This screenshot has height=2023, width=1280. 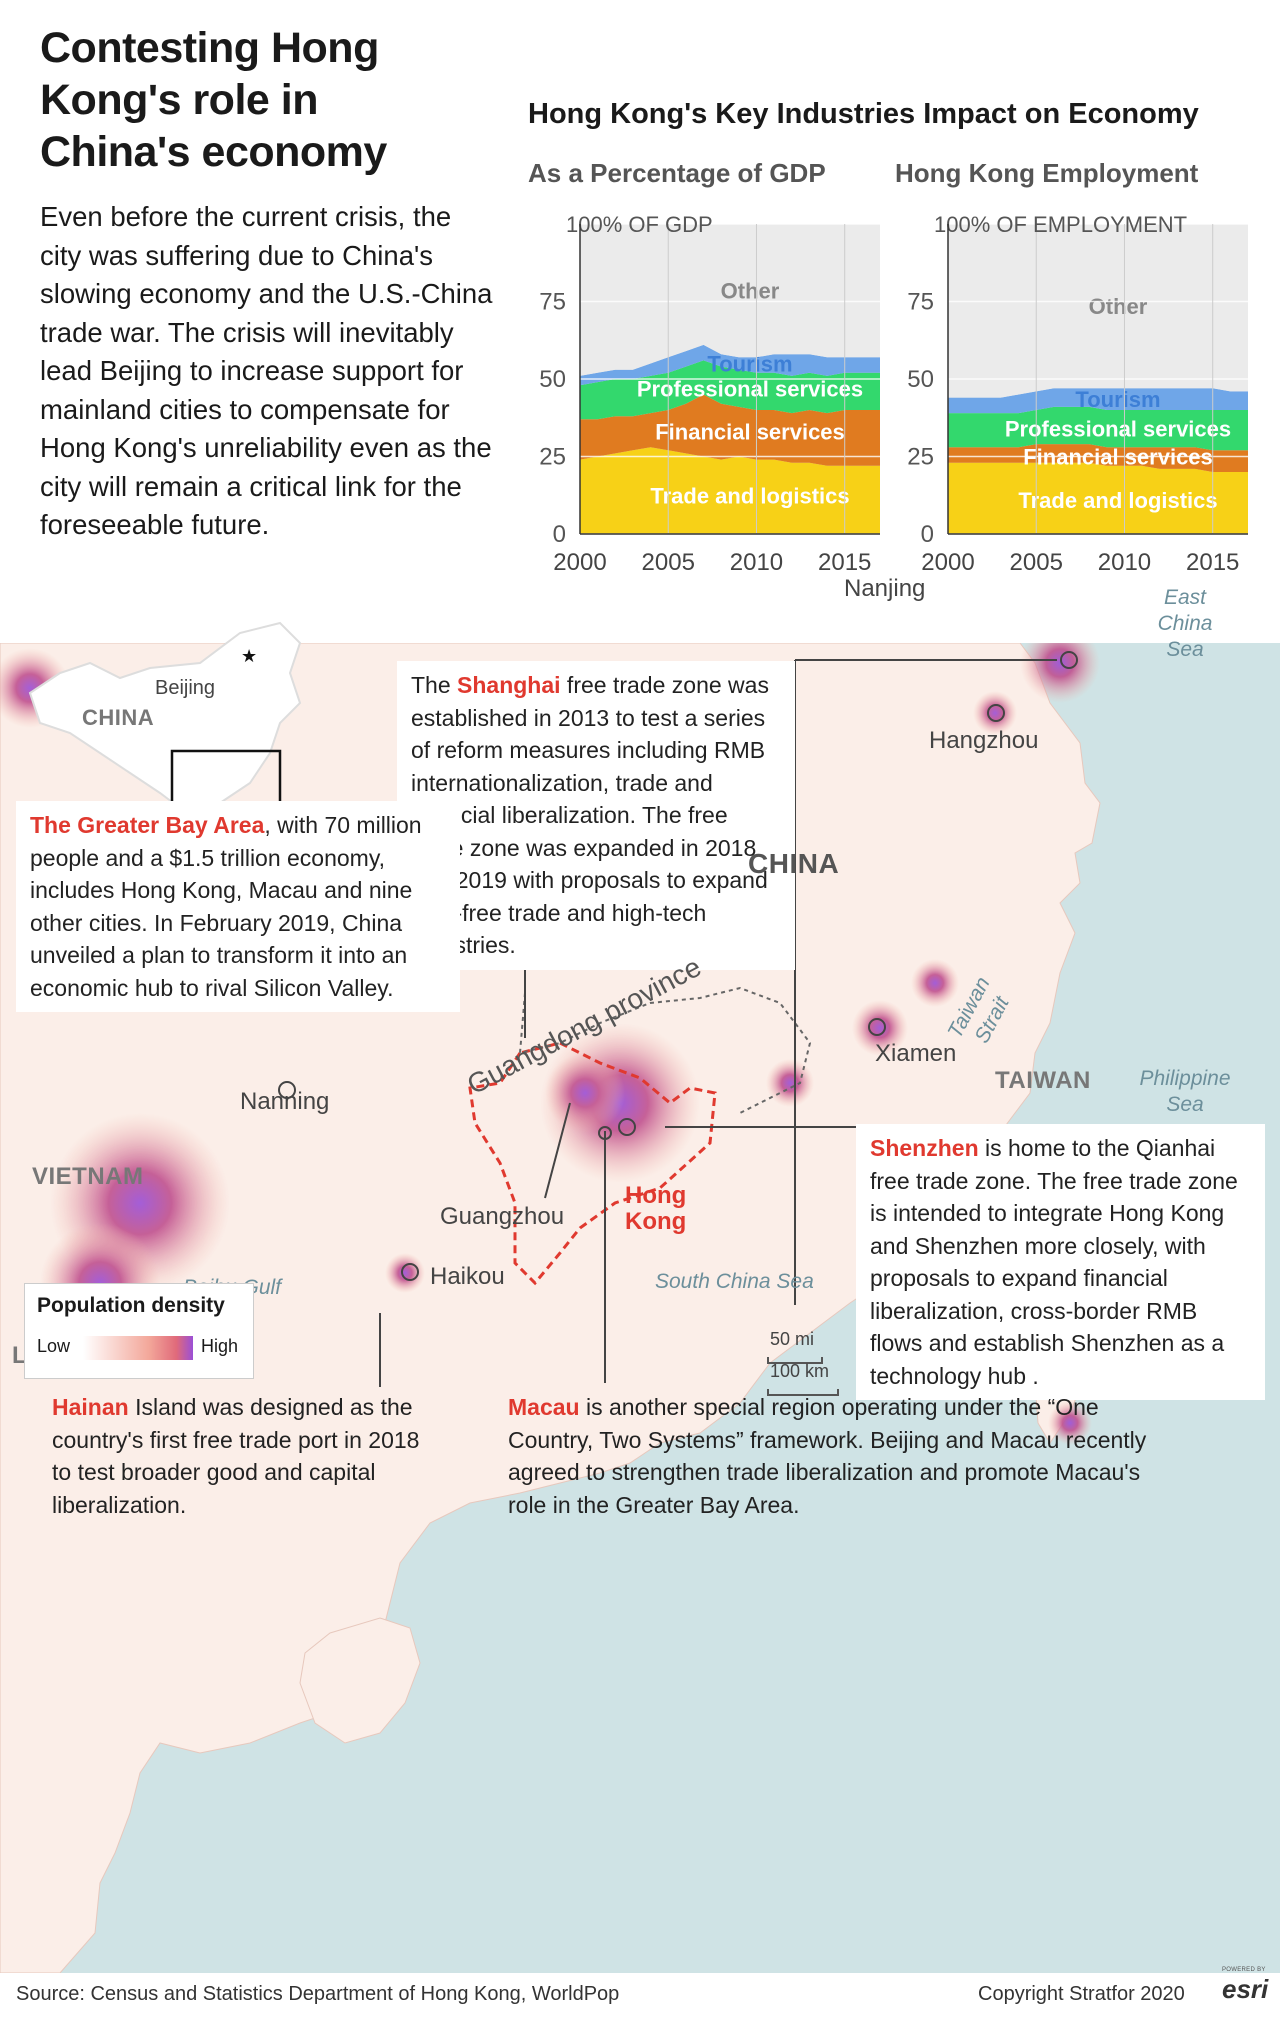 I want to click on gdp-series-label: Trade and logistics, so click(x=749, y=495).